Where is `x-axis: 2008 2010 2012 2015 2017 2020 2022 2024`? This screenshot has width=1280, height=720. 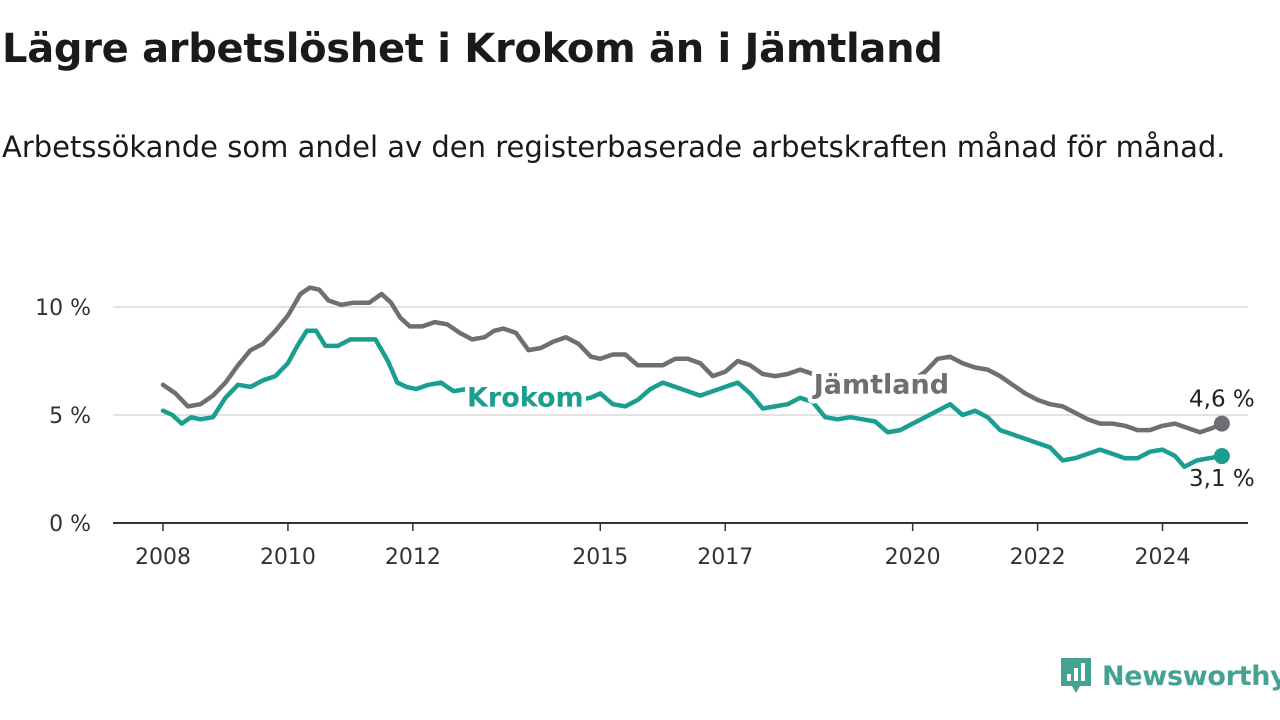
x-axis: 2008 2010 2012 2015 2017 2020 2022 2024 is located at coordinates (680, 546).